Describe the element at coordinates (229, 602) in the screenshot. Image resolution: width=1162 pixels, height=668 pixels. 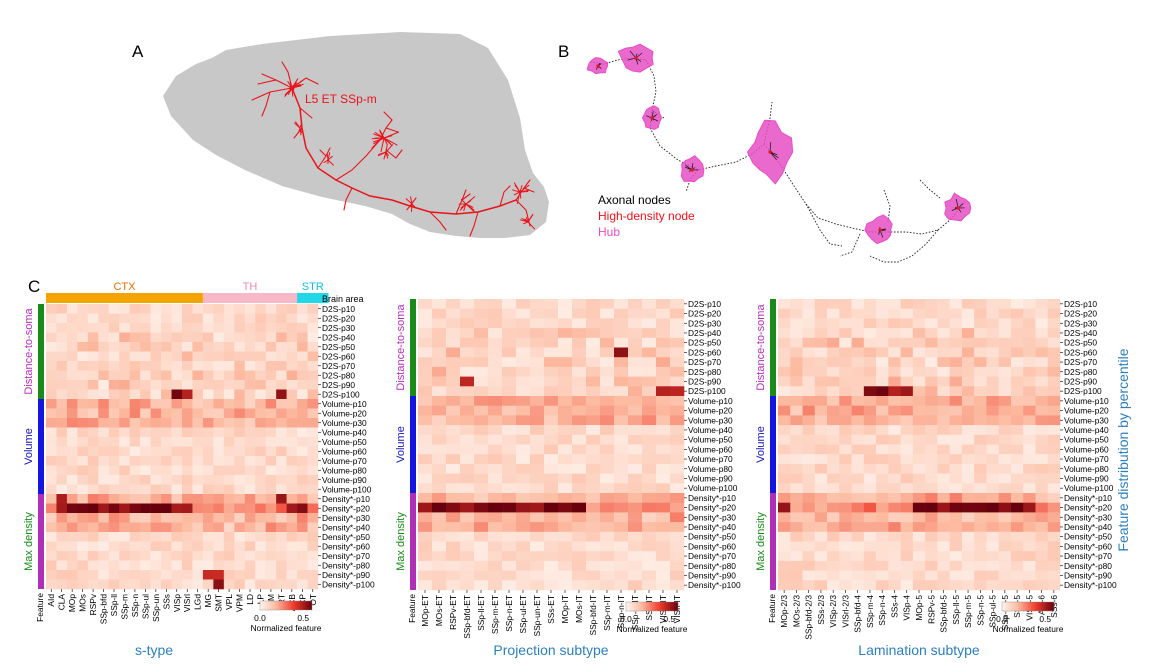
I see `column-label: VPL` at that location.